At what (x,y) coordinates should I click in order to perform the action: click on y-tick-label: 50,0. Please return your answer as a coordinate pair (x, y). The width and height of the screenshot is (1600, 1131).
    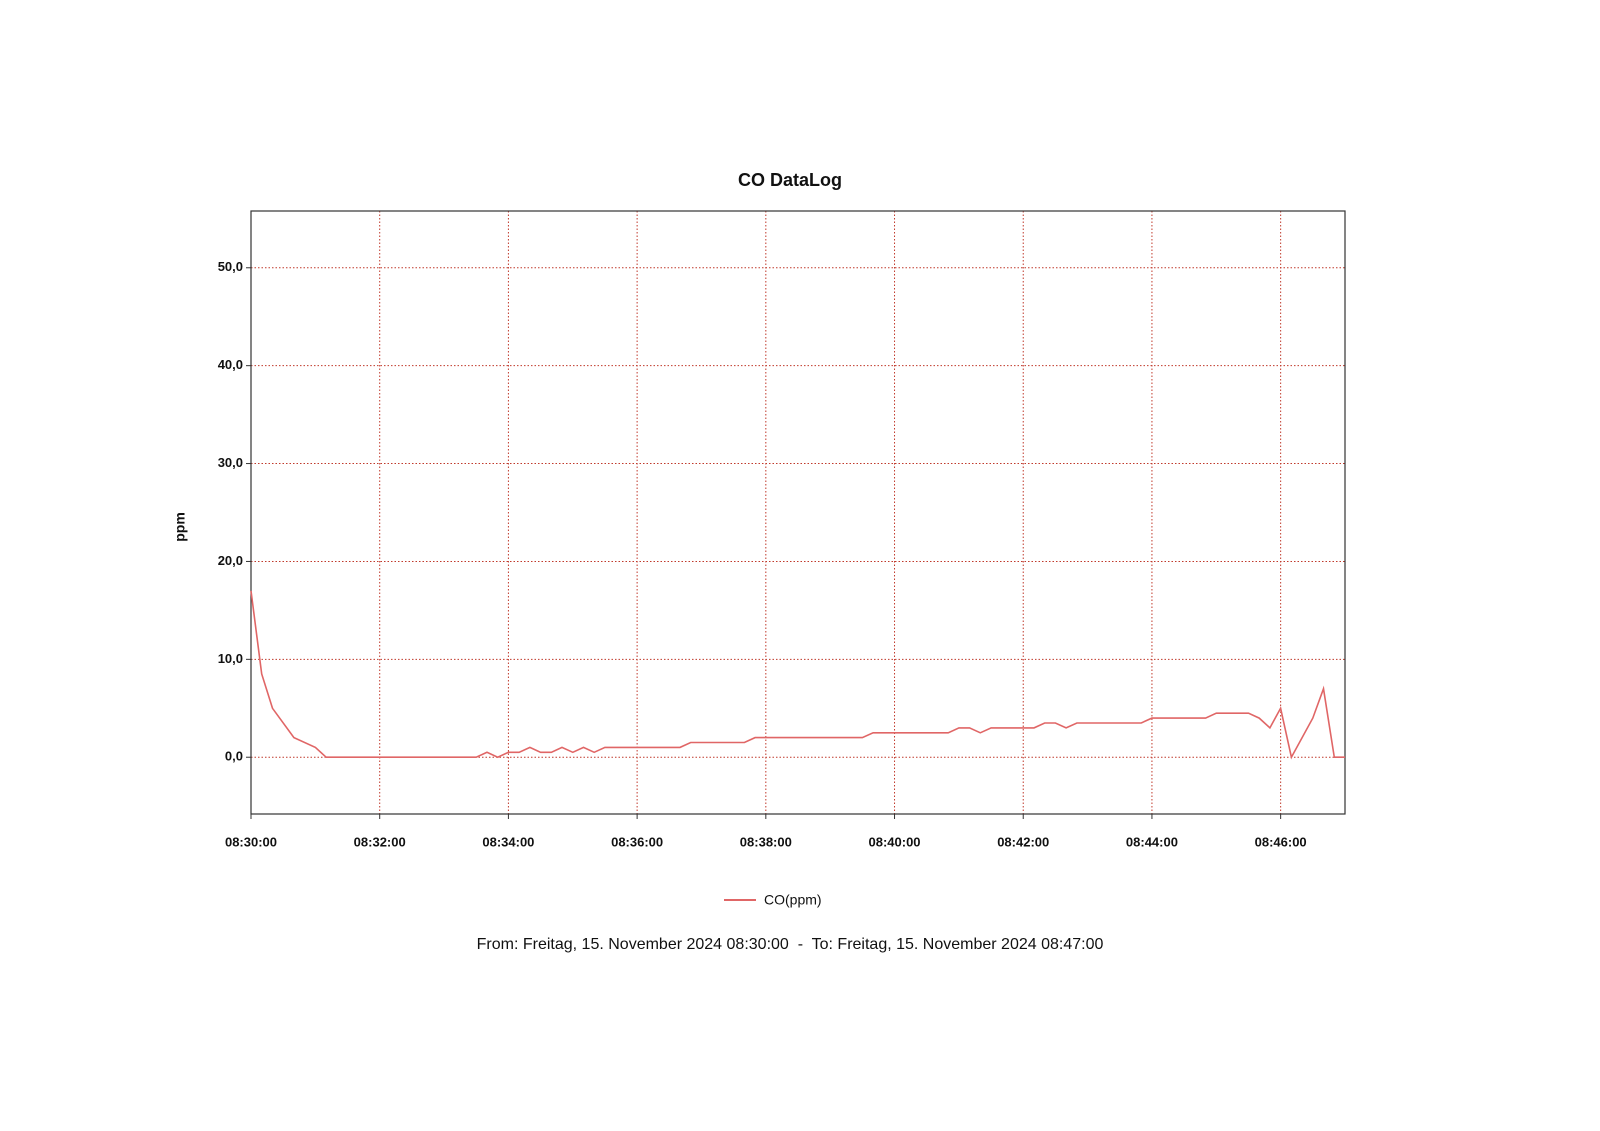
    Looking at the image, I should click on (230, 266).